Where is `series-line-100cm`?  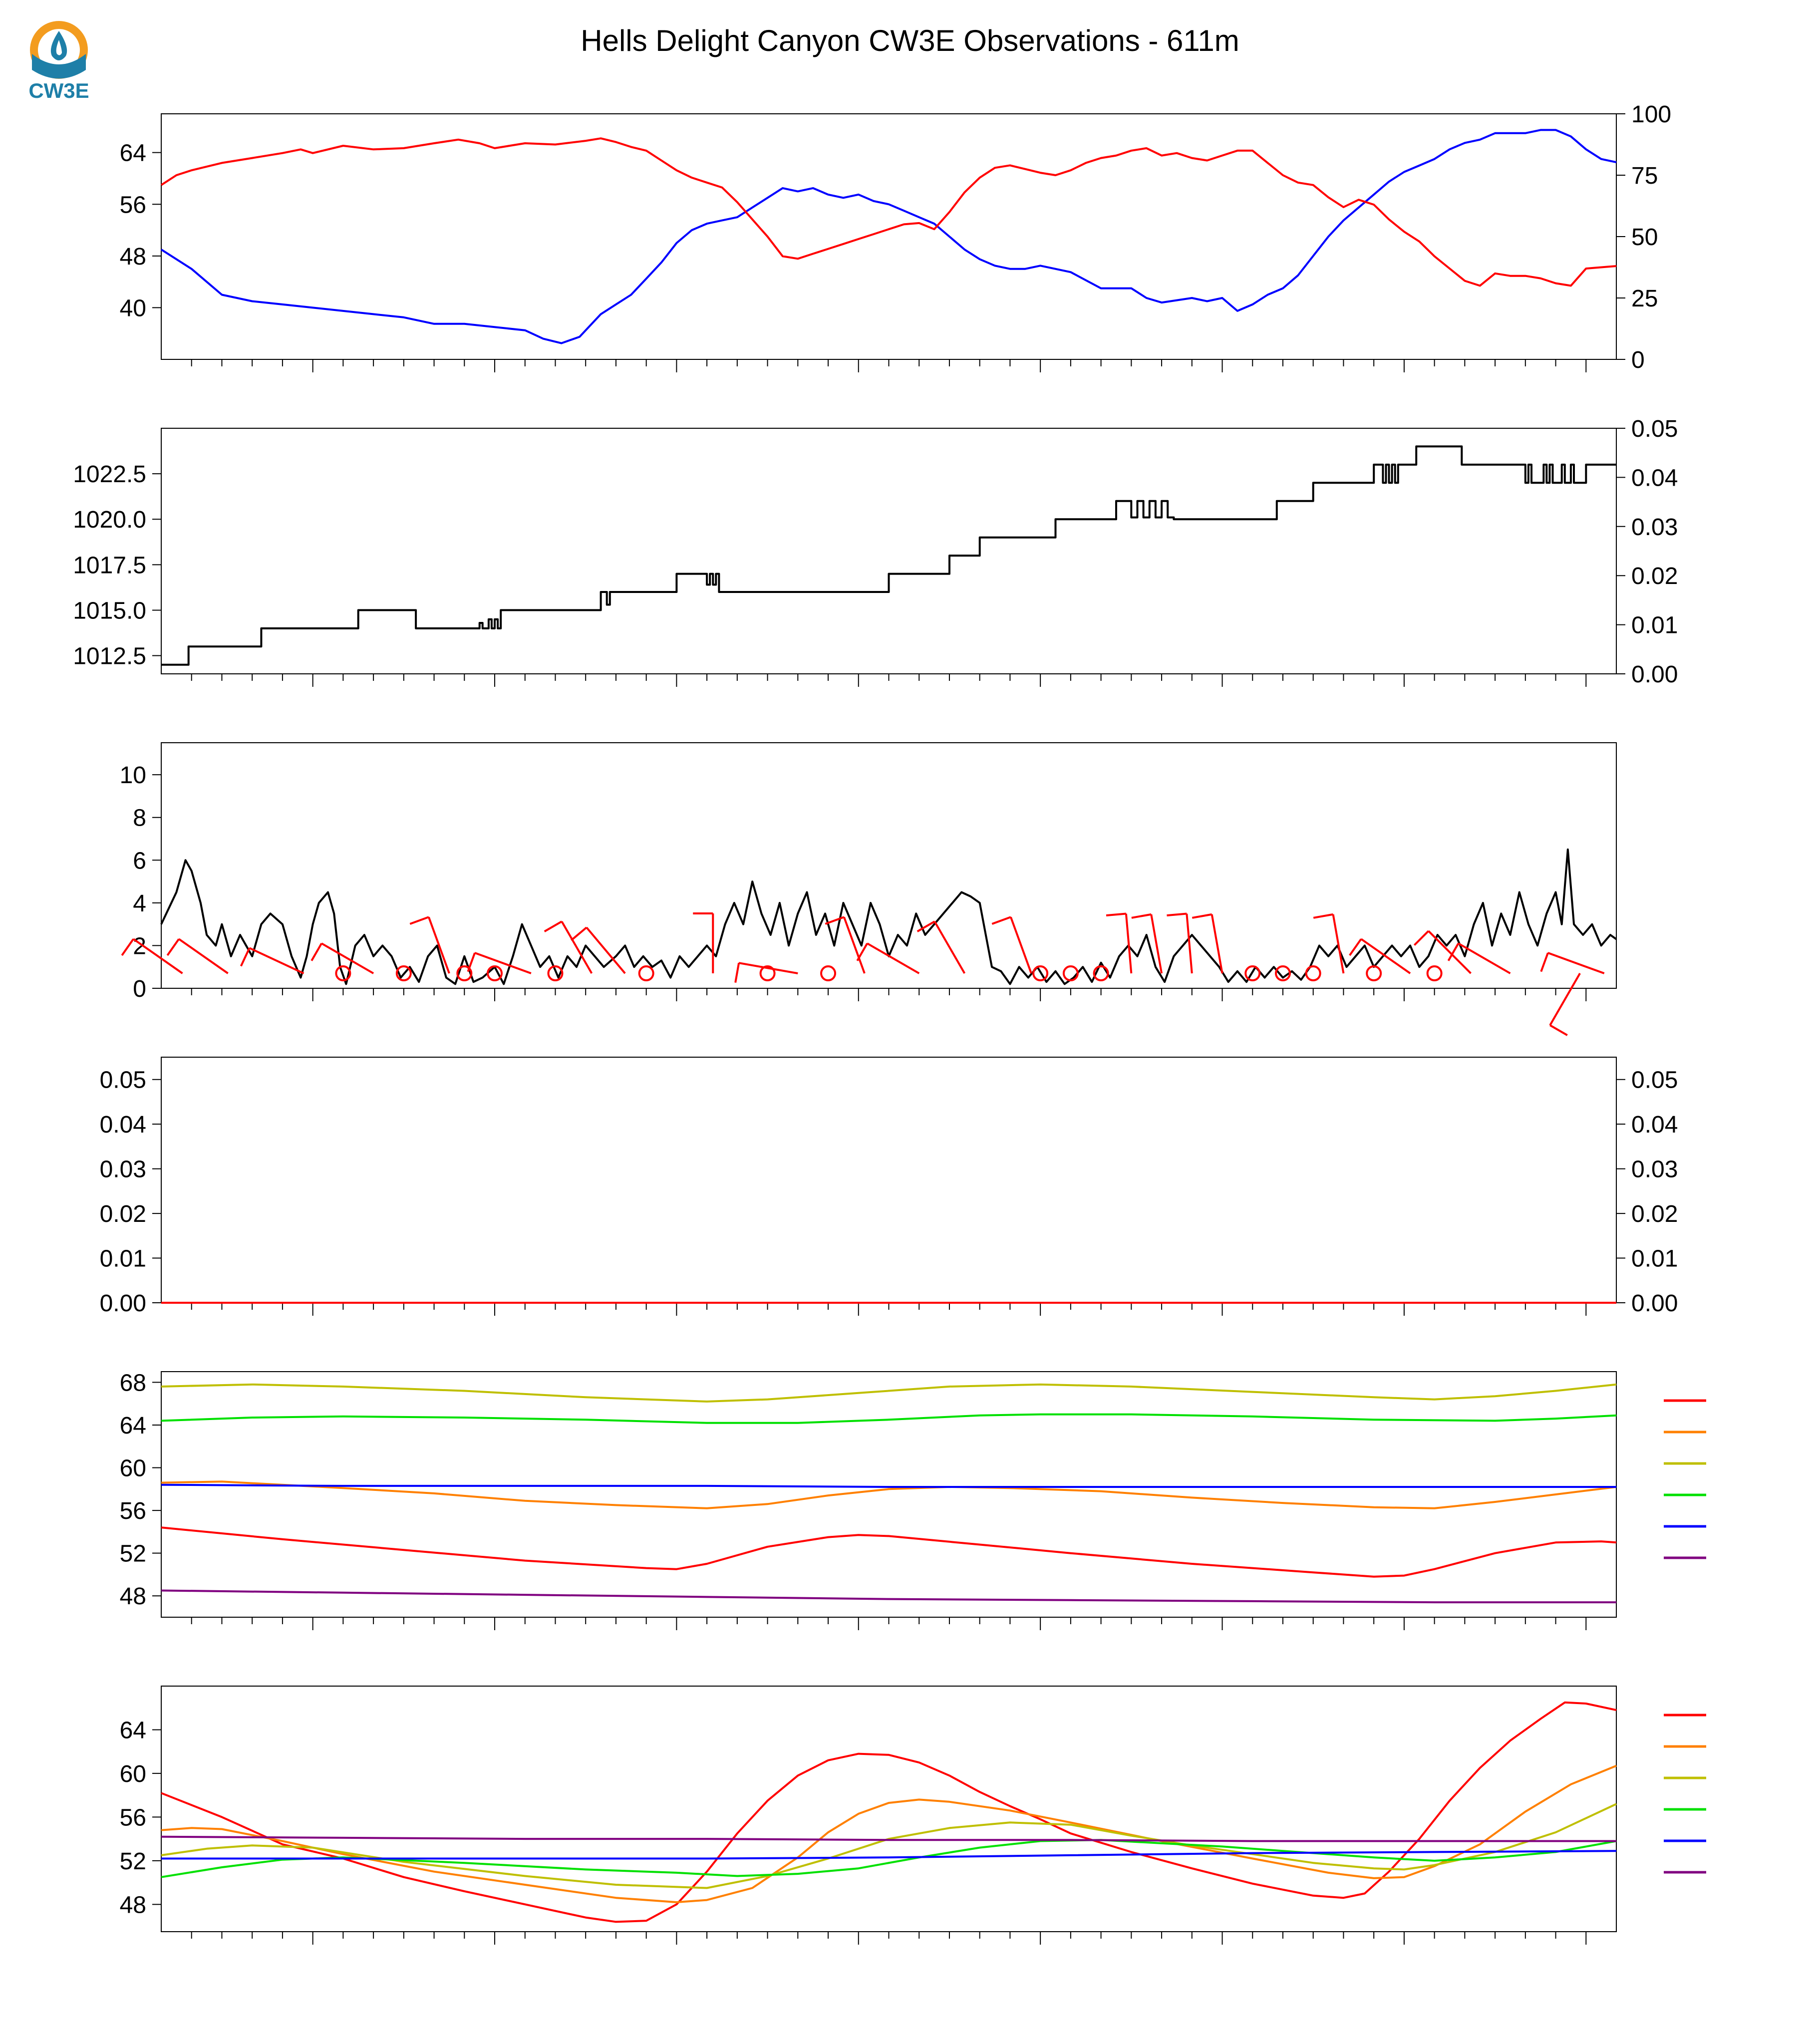
series-line-100cm is located at coordinates (888, 1838).